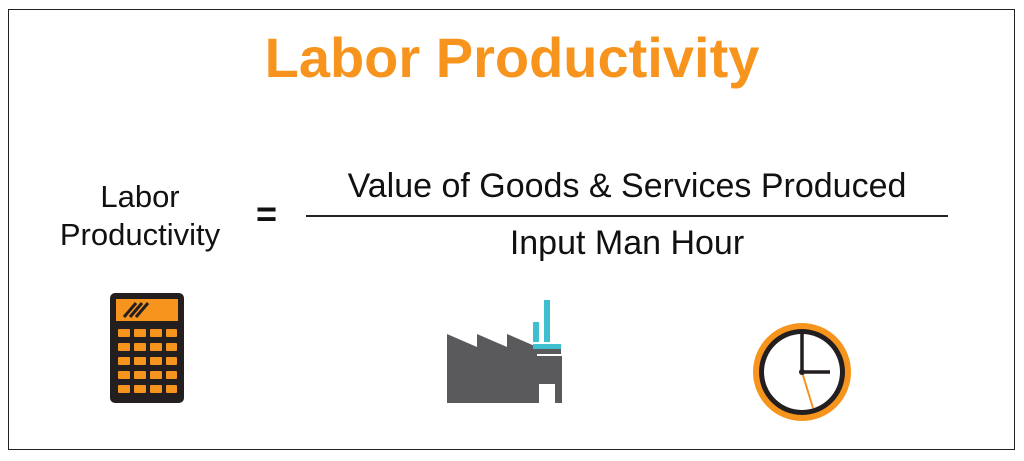  What do you see at coordinates (802, 372) in the screenshot?
I see `clock-icon` at bounding box center [802, 372].